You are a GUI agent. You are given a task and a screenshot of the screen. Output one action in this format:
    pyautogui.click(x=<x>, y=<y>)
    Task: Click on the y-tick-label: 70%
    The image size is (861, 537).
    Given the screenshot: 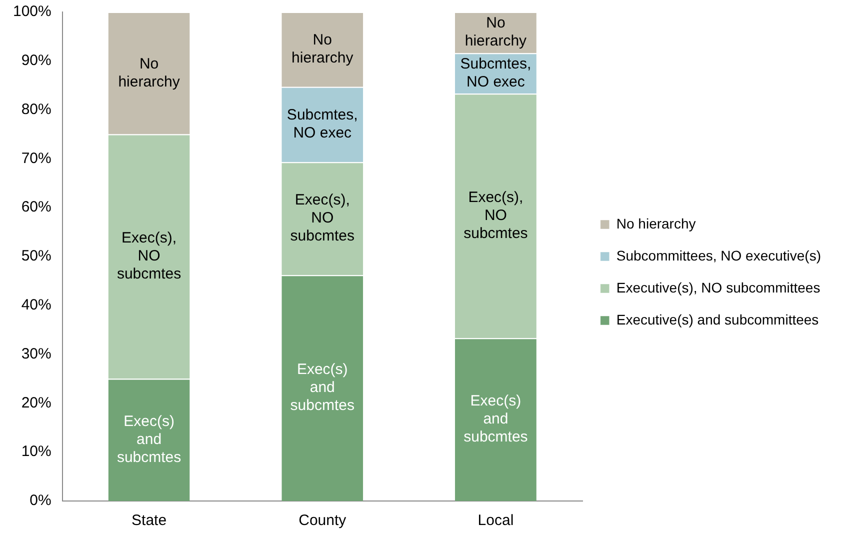 What is the action you would take?
    pyautogui.click(x=36, y=158)
    